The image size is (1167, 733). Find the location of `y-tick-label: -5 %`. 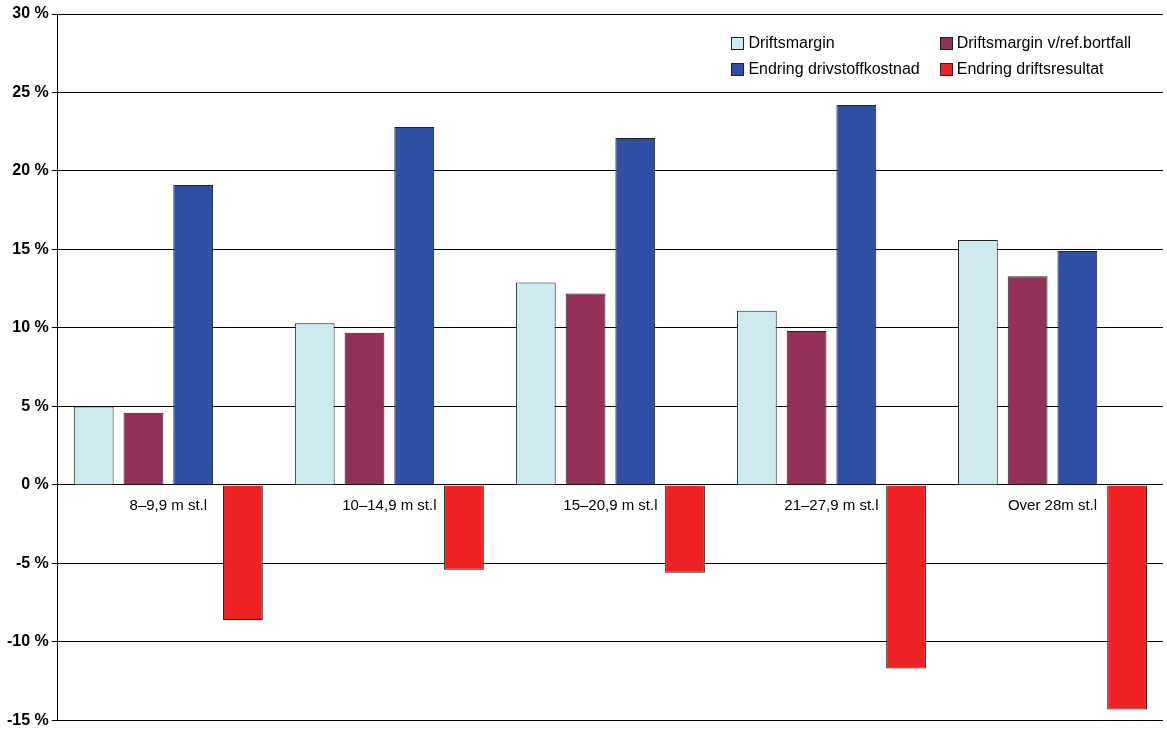

y-tick-label: -5 % is located at coordinates (32, 562).